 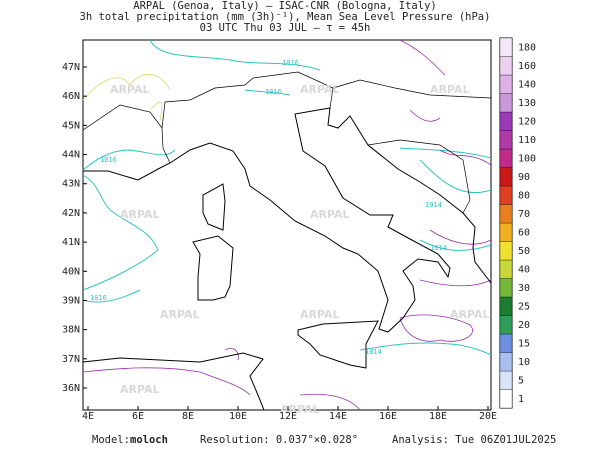 What do you see at coordinates (527, 103) in the screenshot?
I see `colorbar-label: 130` at bounding box center [527, 103].